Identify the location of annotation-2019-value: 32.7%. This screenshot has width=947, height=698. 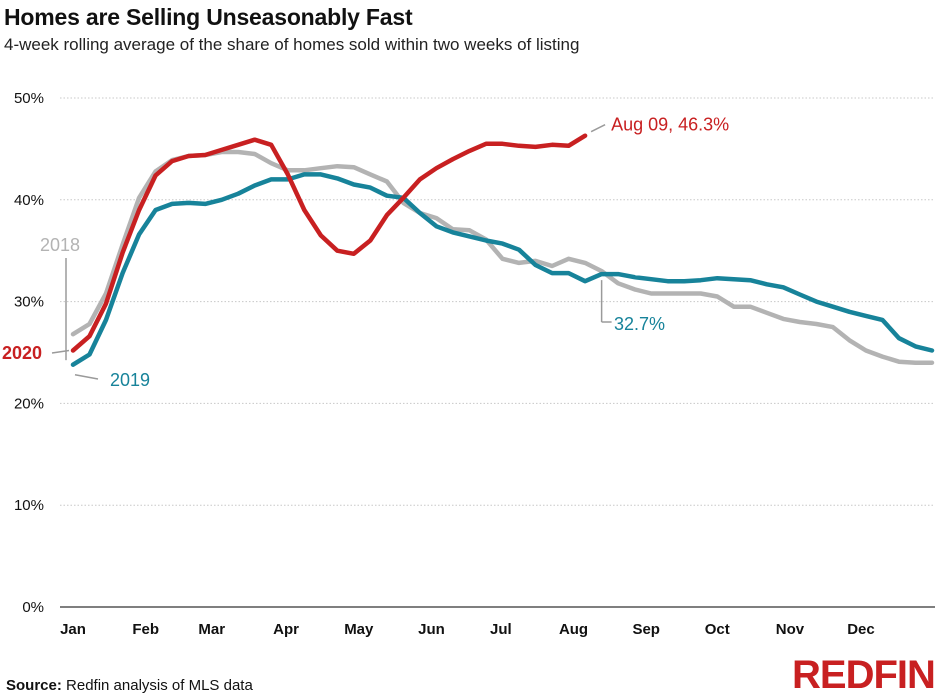
(639, 324).